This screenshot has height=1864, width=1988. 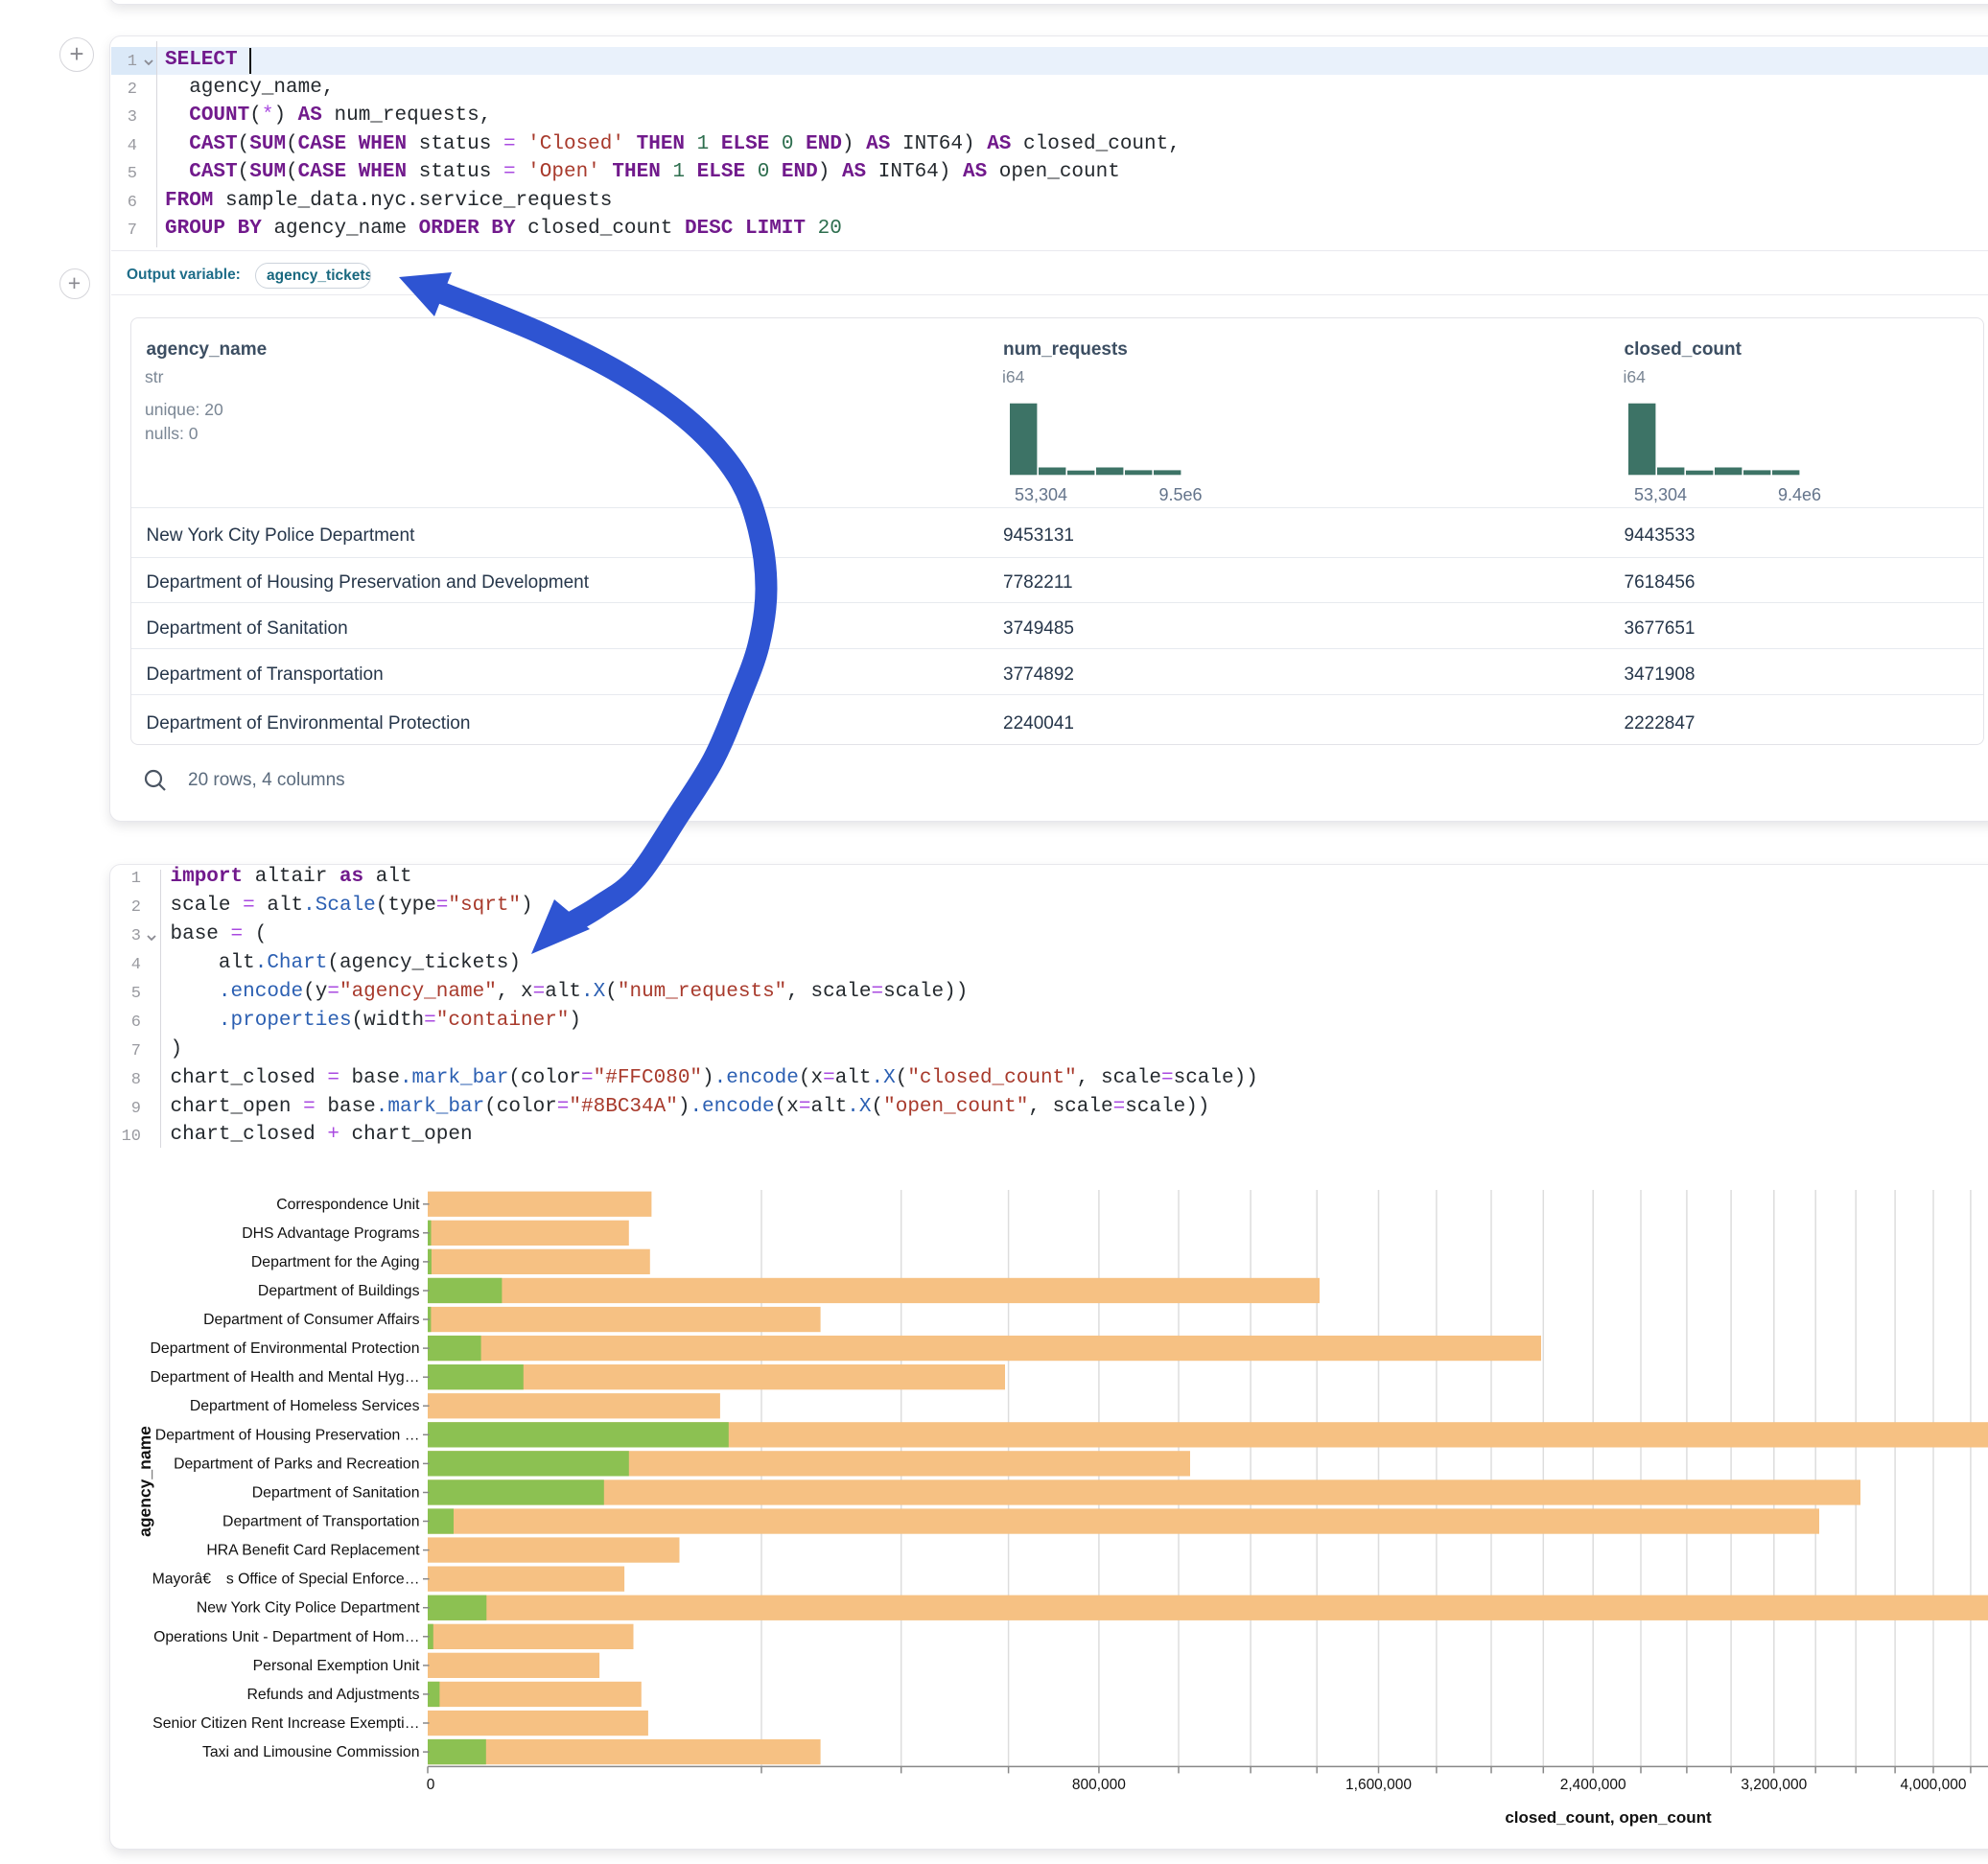 I want to click on svg-text: closed_count, open_count, so click(x=1609, y=1817).